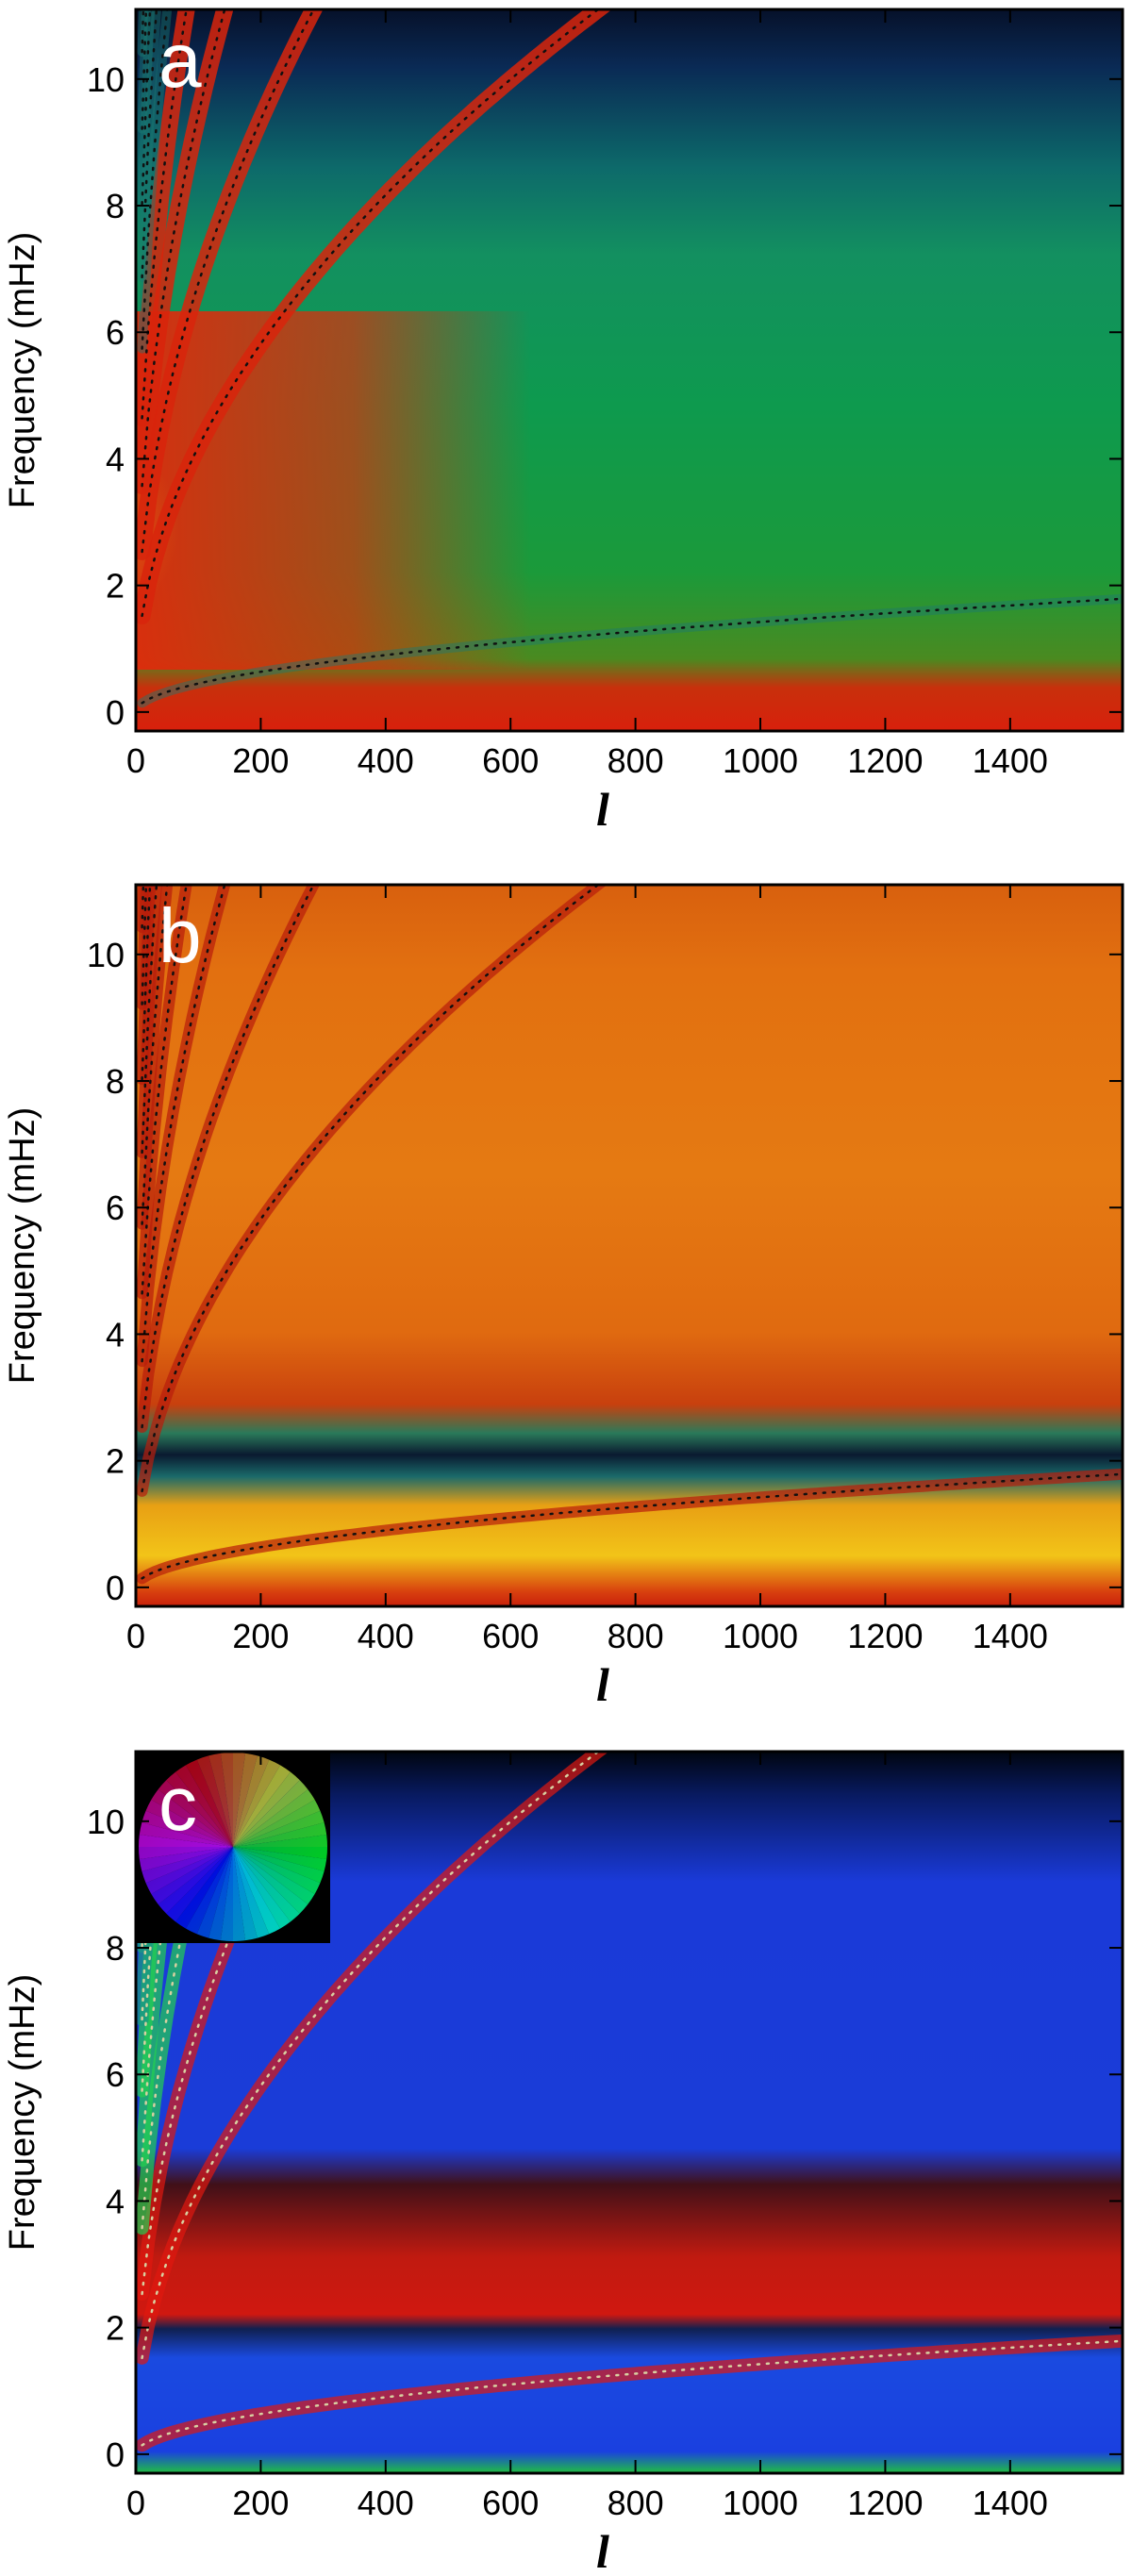 This screenshot has height=2576, width=1132. What do you see at coordinates (180, 936) in the screenshot?
I see `panel-b-letter: b` at bounding box center [180, 936].